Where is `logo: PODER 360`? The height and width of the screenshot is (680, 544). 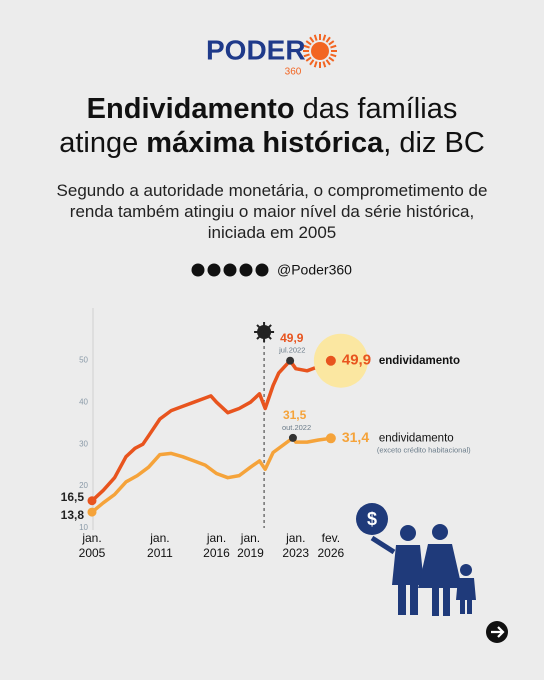 logo: PODER 360 is located at coordinates (271, 56).